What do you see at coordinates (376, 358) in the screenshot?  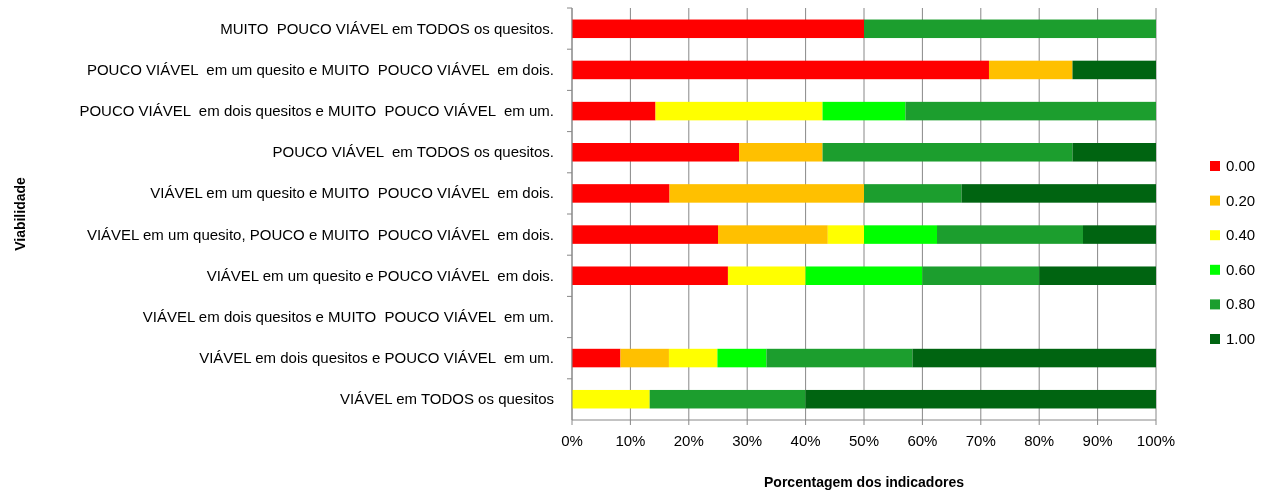 I see `y-tick-label: VIÁVEL em dois quesitos e POUCO VIÁVEL em um.` at bounding box center [376, 358].